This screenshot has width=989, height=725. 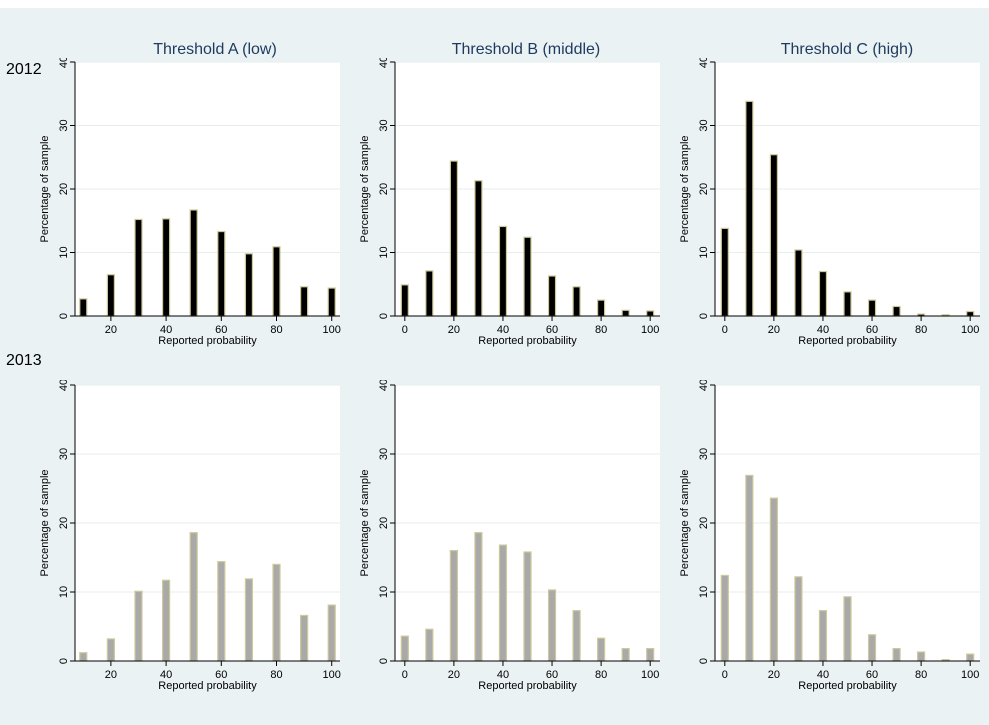 What do you see at coordinates (847, 49) in the screenshot?
I see `column-title-threshold-c: Threshold C (high)` at bounding box center [847, 49].